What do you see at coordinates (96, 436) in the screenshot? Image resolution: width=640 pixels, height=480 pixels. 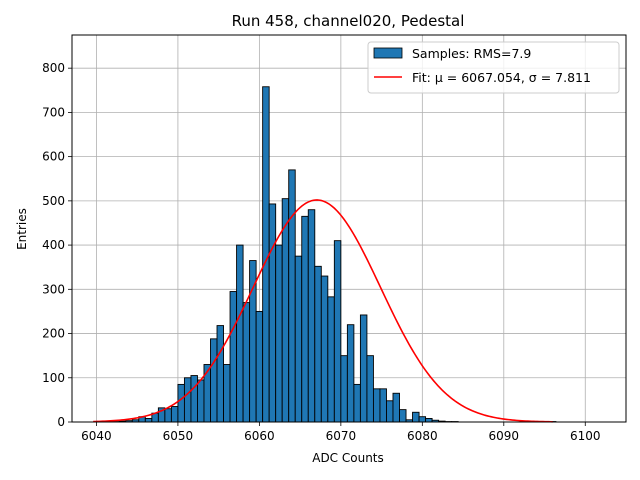 I see `x-tick-label: 6040` at bounding box center [96, 436].